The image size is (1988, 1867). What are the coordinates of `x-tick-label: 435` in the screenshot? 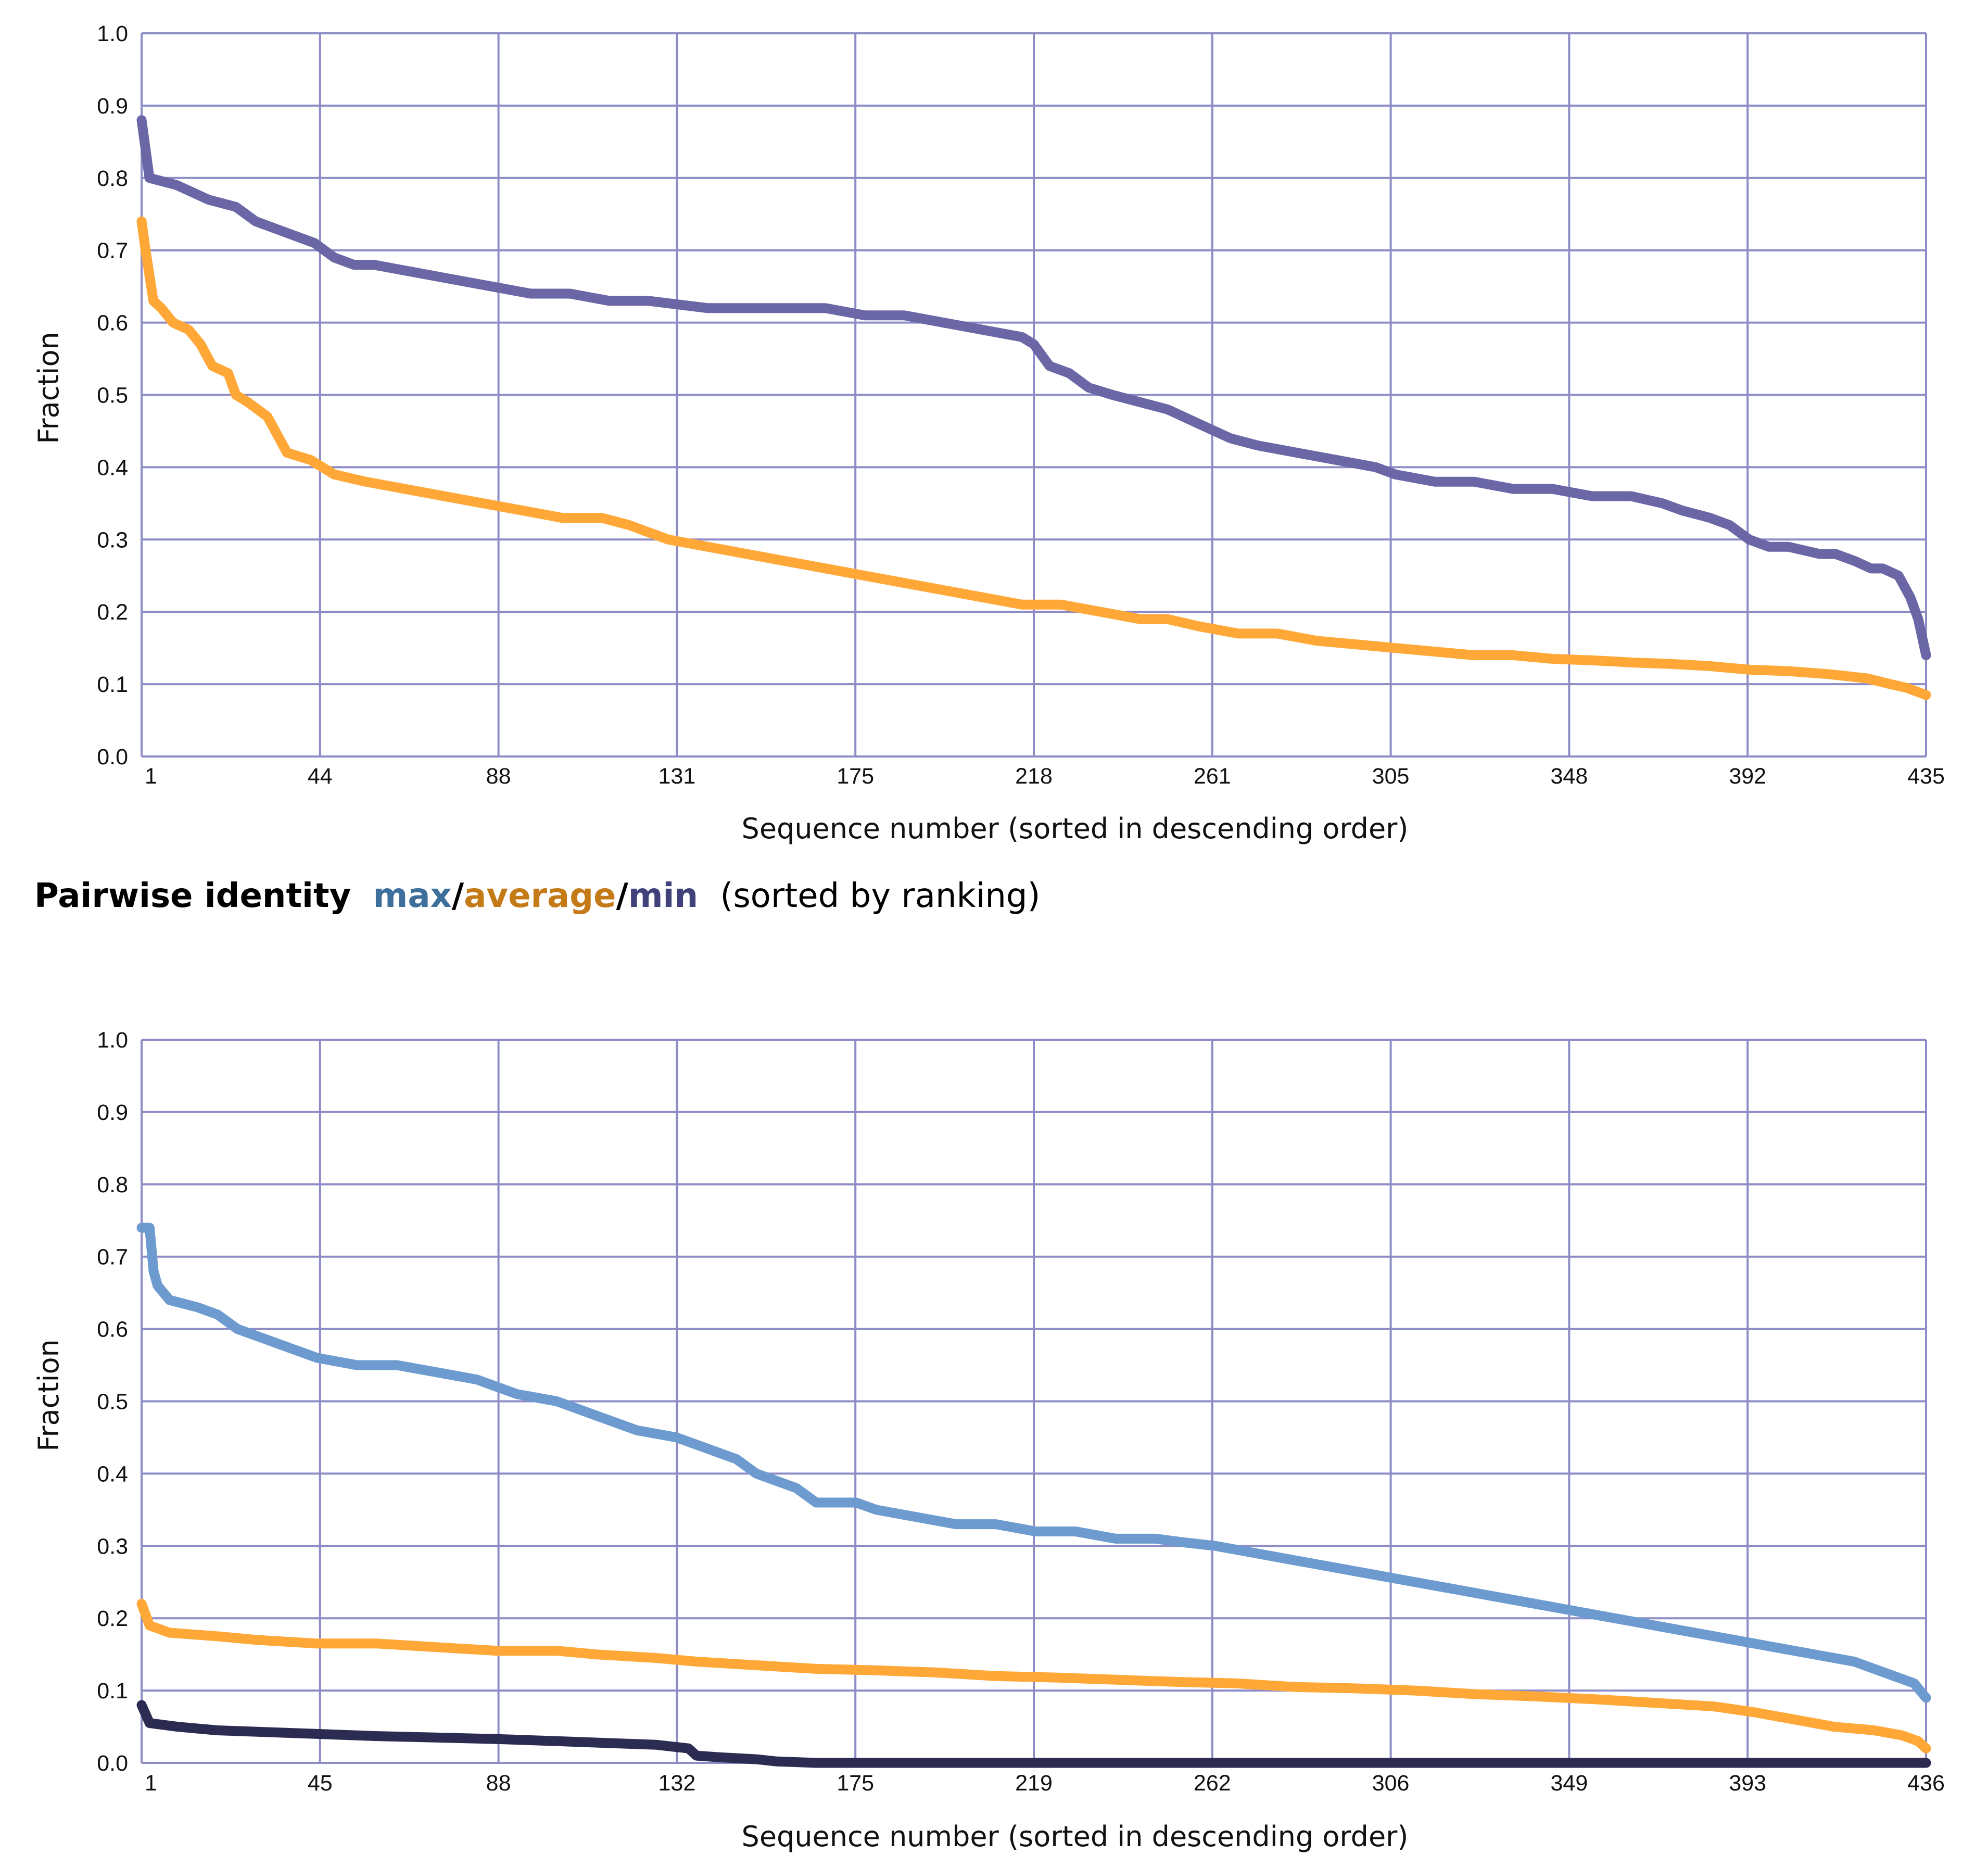 It's located at (1926, 776).